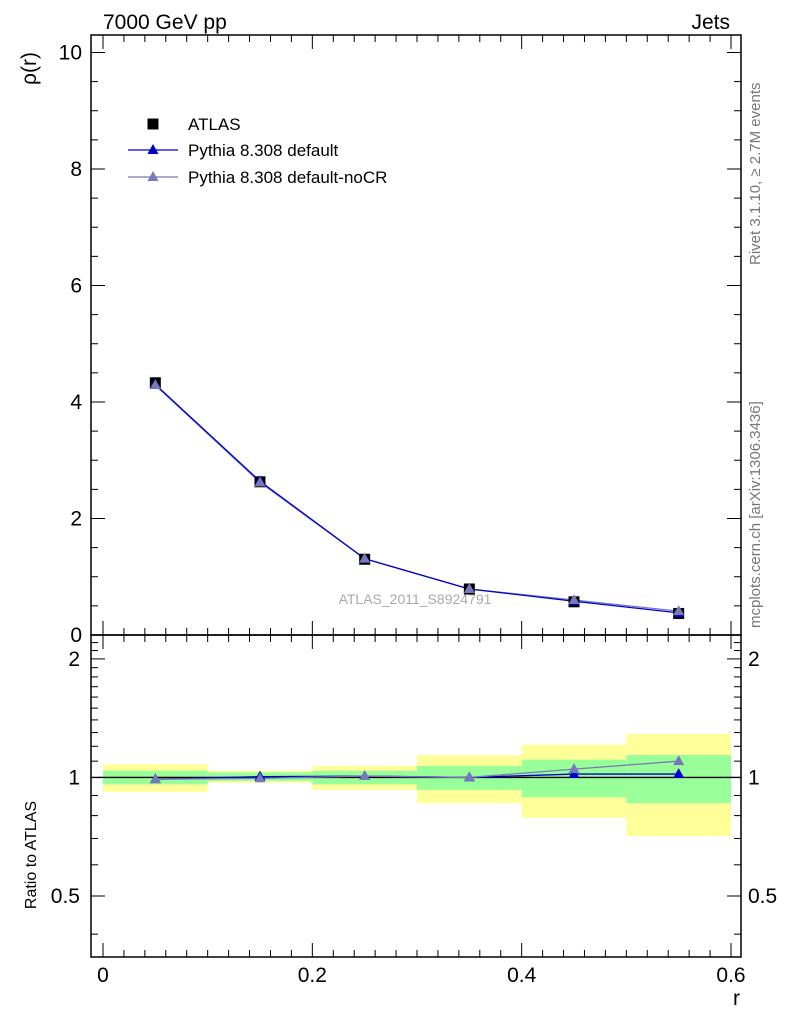 The width and height of the screenshot is (786, 1029). I want to click on main-y-tick-label: 6, so click(76, 285).